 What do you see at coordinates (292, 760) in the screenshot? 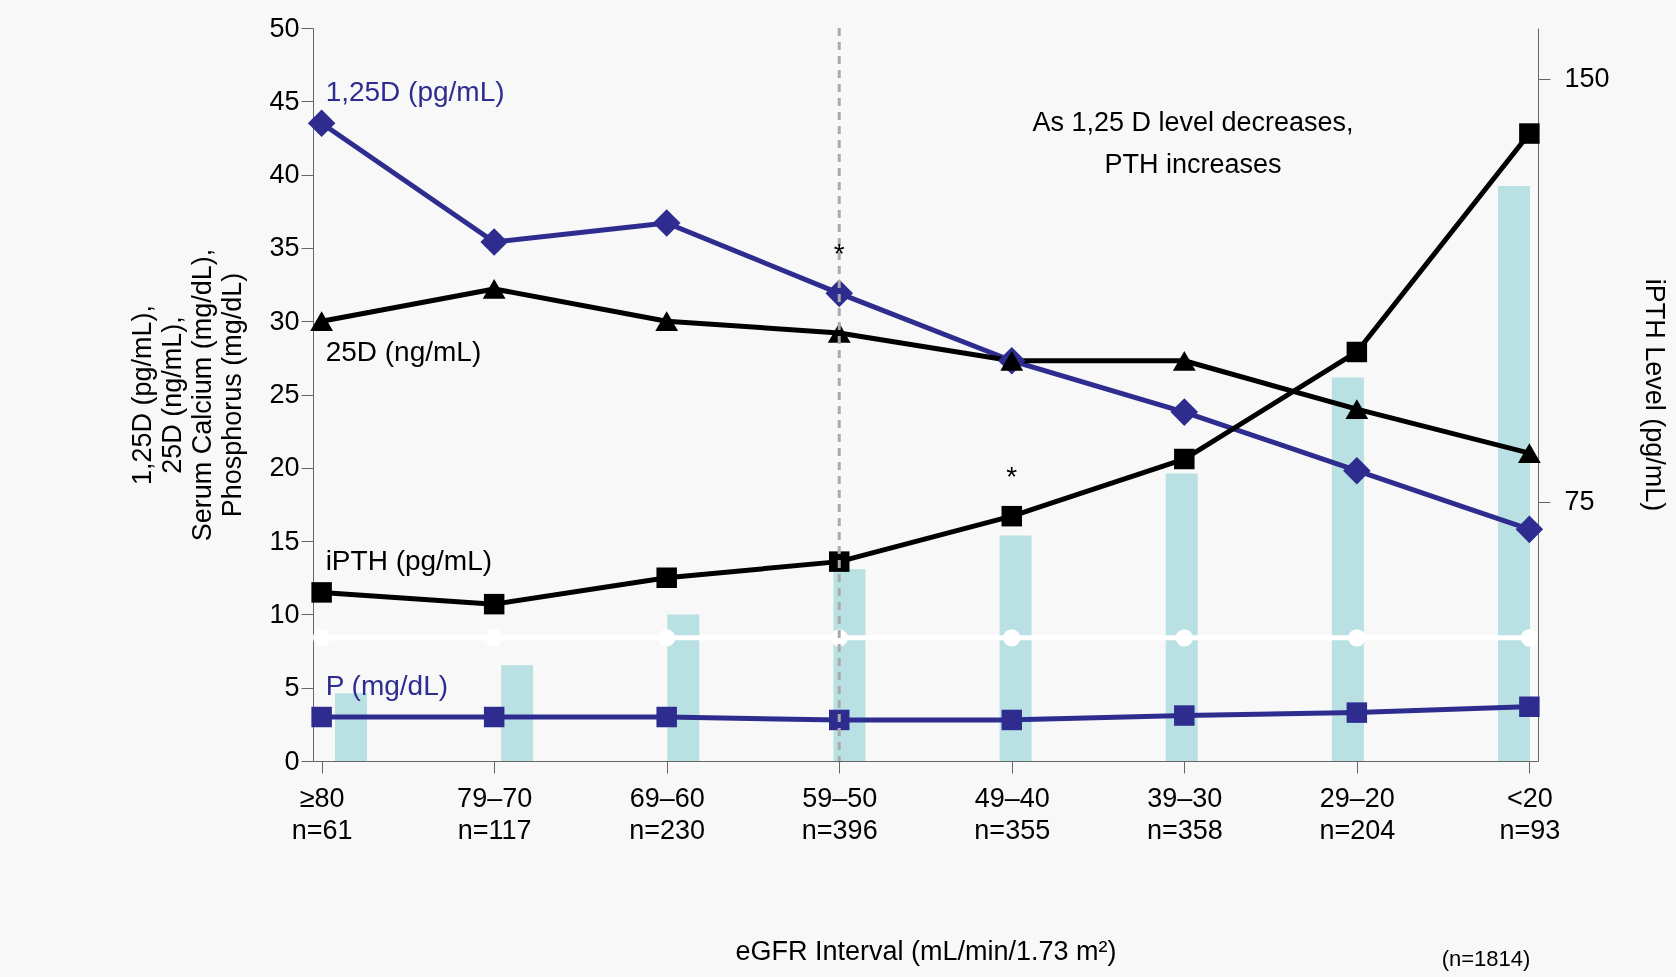
I see `y-tick-label: 0` at bounding box center [292, 760].